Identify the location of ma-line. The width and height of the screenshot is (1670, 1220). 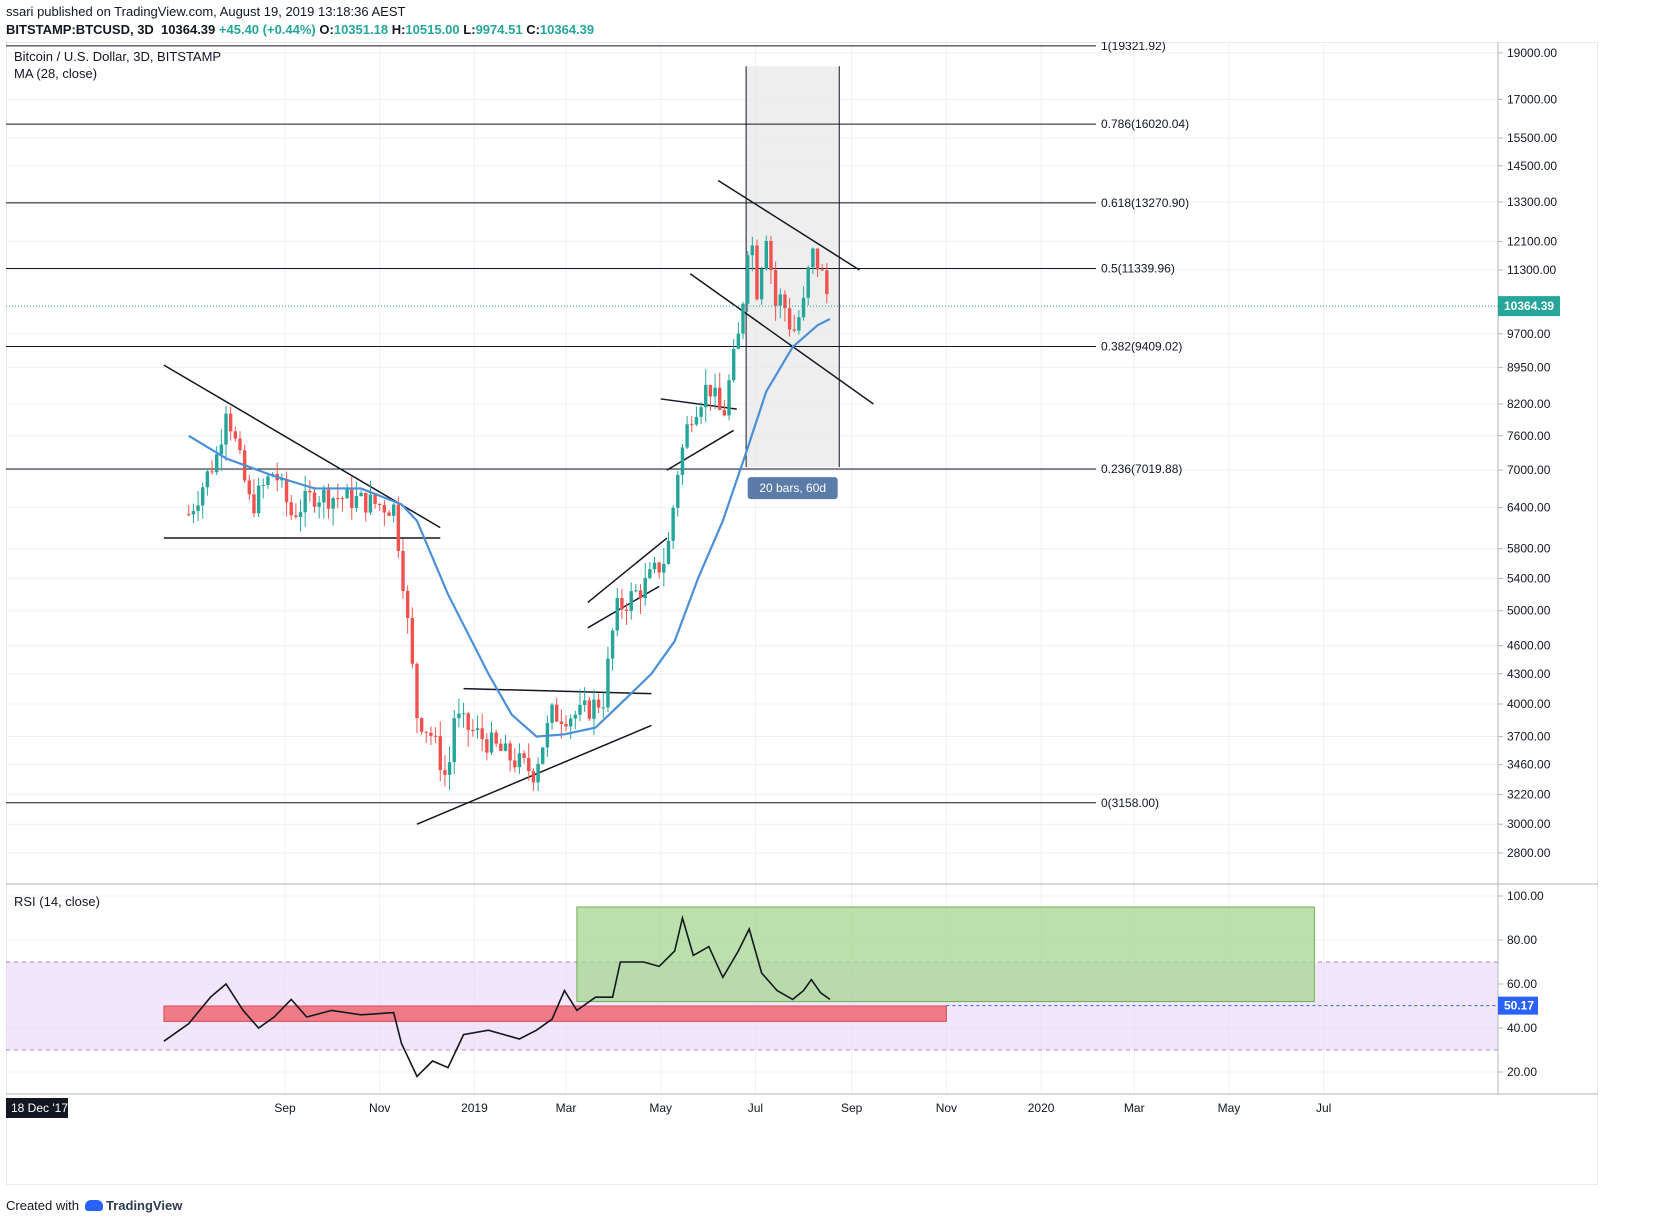
(509, 528).